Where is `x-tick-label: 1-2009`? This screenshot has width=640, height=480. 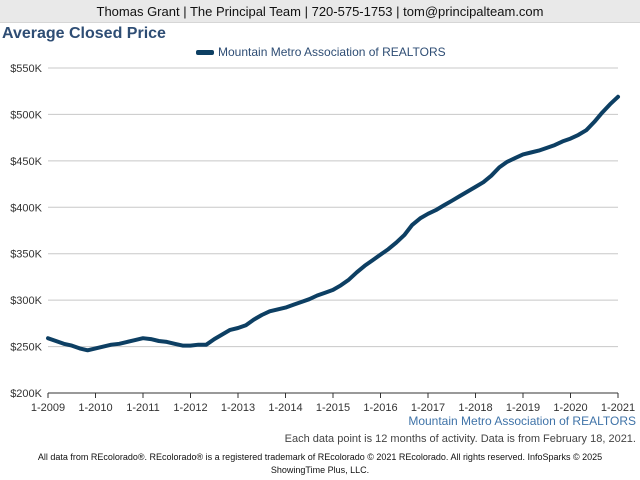
x-tick-label: 1-2009 is located at coordinates (48, 408).